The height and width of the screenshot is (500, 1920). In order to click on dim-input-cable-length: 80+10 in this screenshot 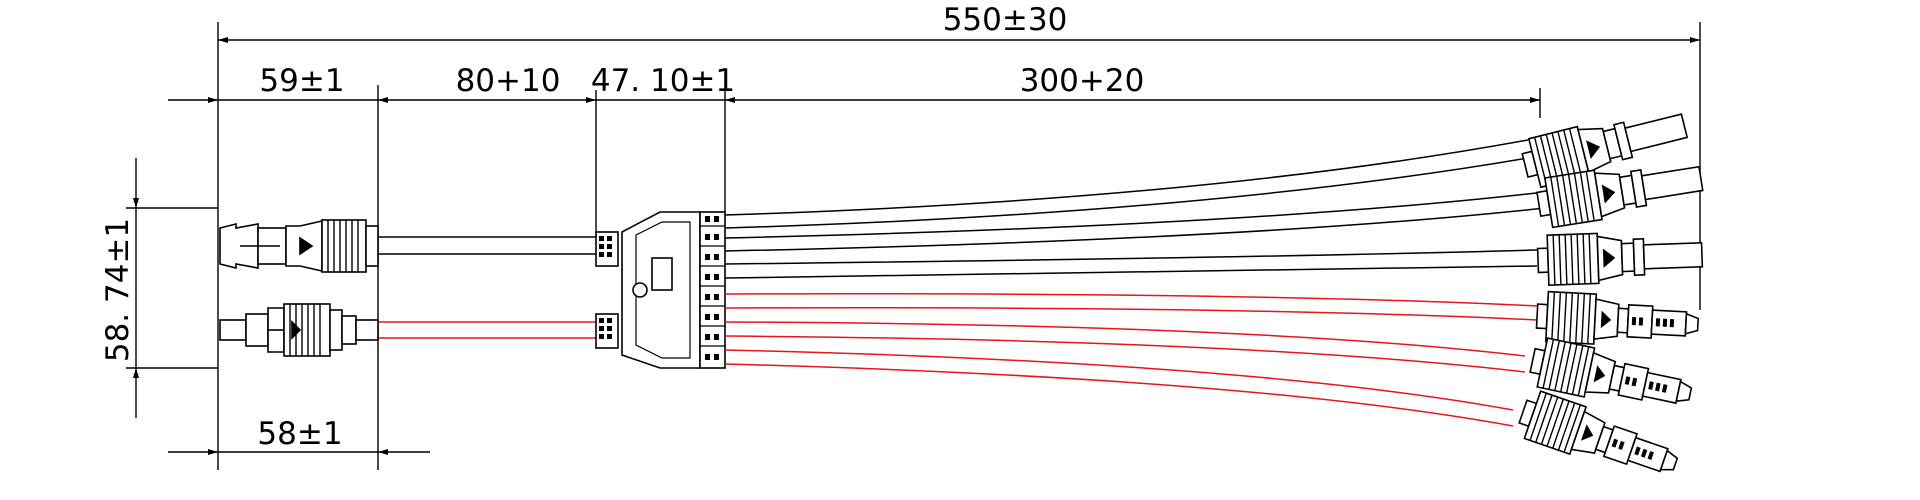, I will do `click(508, 81)`.